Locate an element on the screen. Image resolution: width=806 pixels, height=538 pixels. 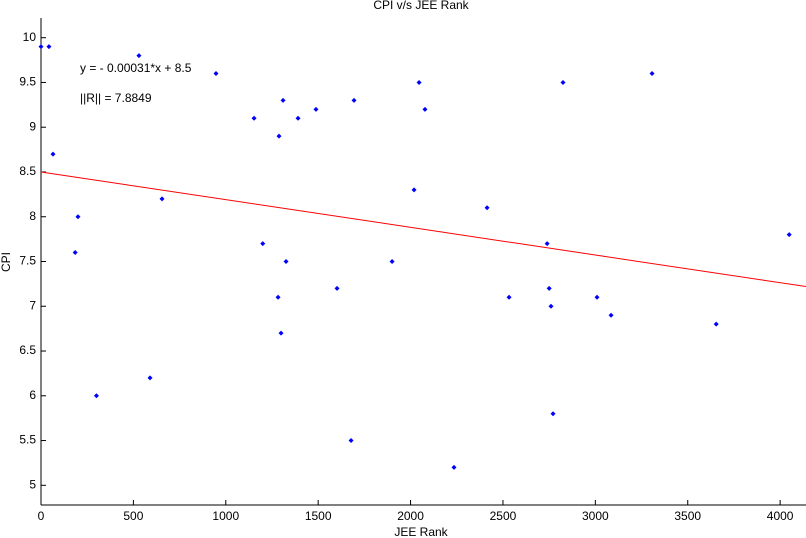
y-tick-label: 10 is located at coordinates (30, 37).